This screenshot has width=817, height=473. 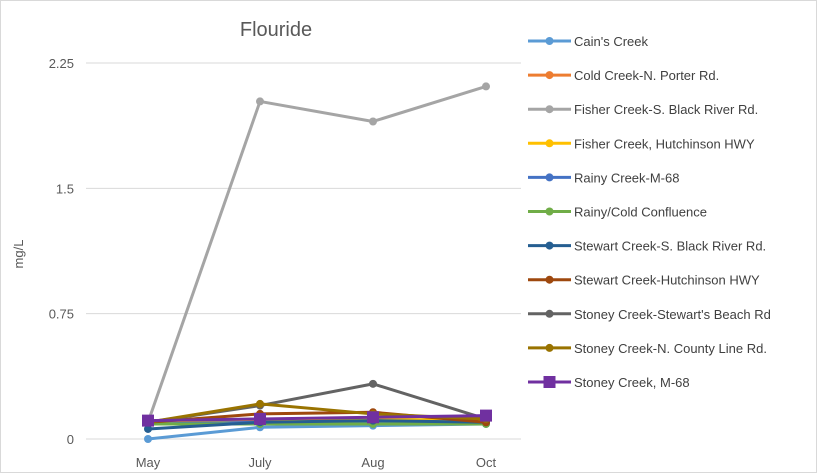 I want to click on legend-item: Stoney Creek-N. County Line Rd., so click(x=647, y=348).